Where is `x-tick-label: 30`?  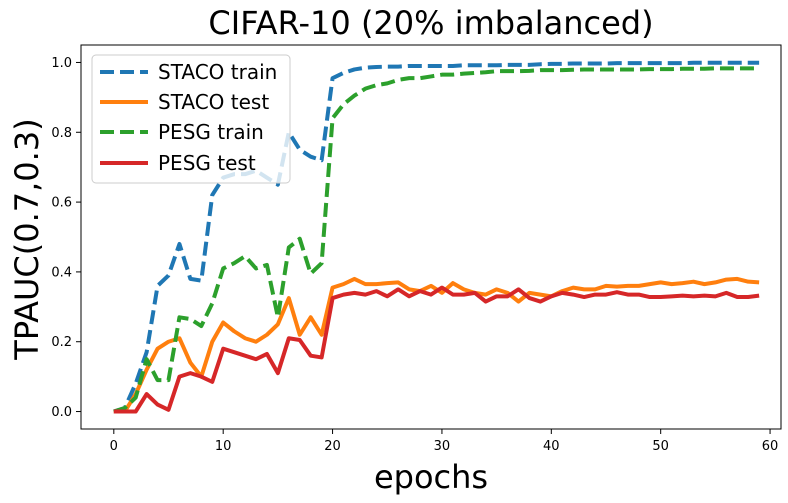 x-tick-label: 30 is located at coordinates (442, 446).